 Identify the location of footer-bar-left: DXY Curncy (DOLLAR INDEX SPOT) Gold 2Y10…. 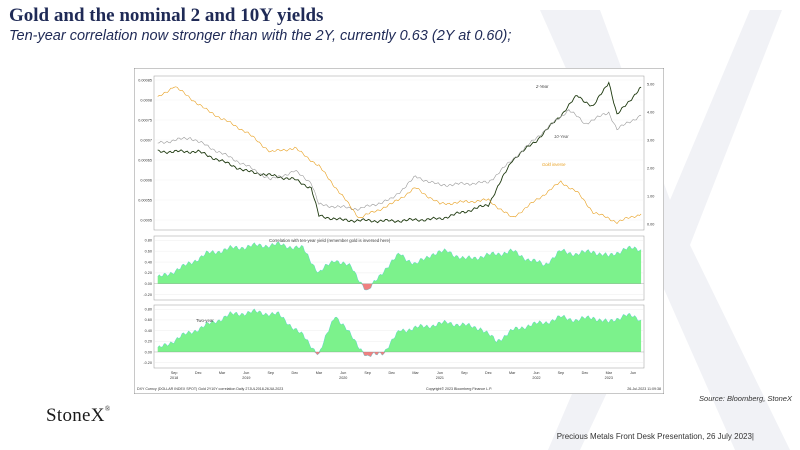
(210, 389).